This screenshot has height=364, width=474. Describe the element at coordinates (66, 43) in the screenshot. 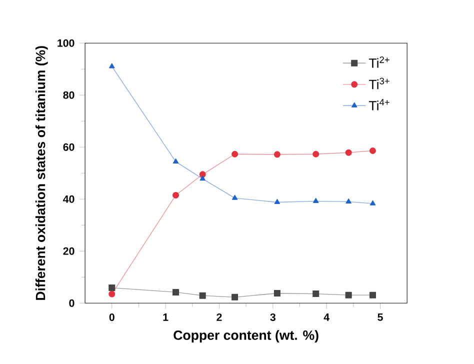

I see `y-tick-label: 100` at that location.